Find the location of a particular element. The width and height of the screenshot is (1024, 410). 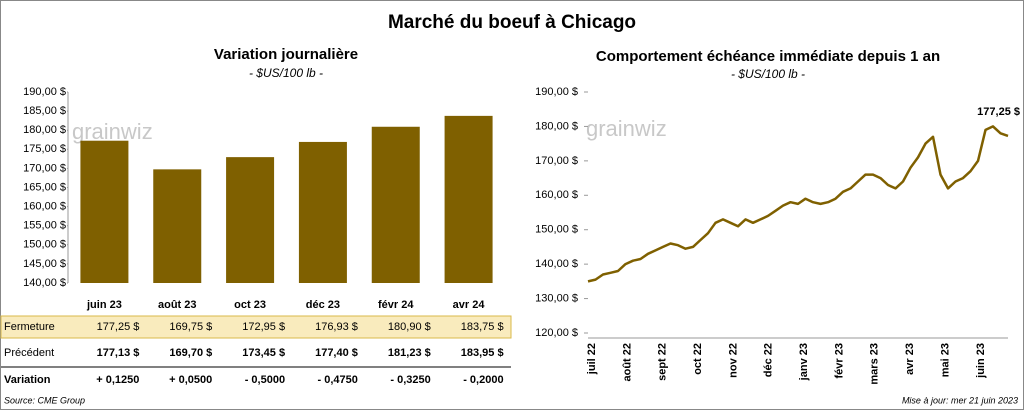

x-tick-label: mars 23 is located at coordinates (875, 364).